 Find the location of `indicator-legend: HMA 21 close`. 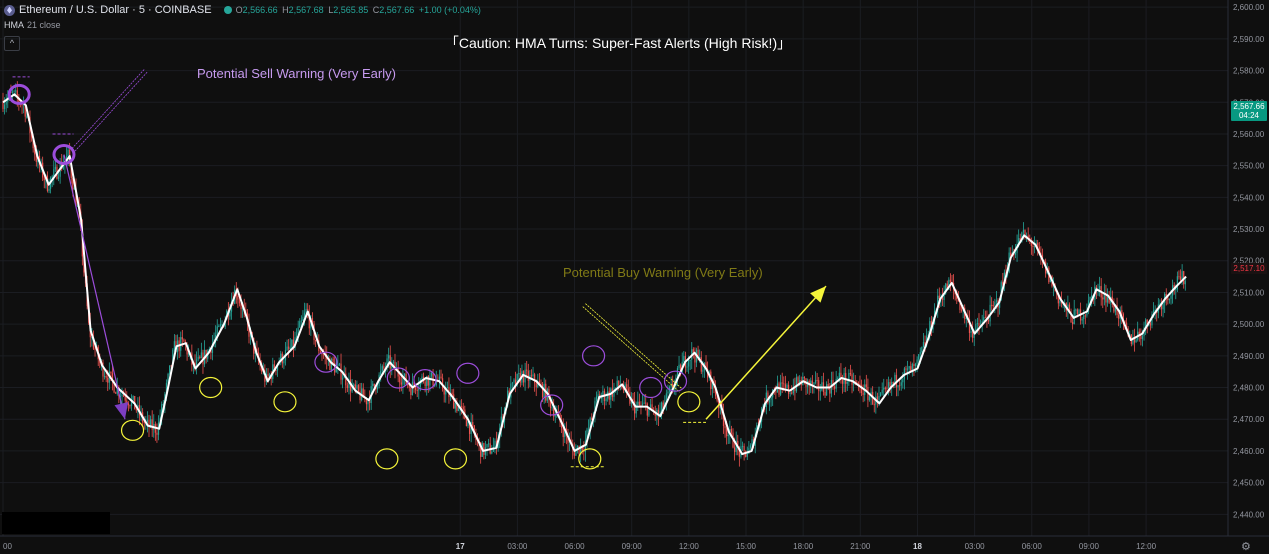

indicator-legend: HMA 21 close is located at coordinates (32, 25).